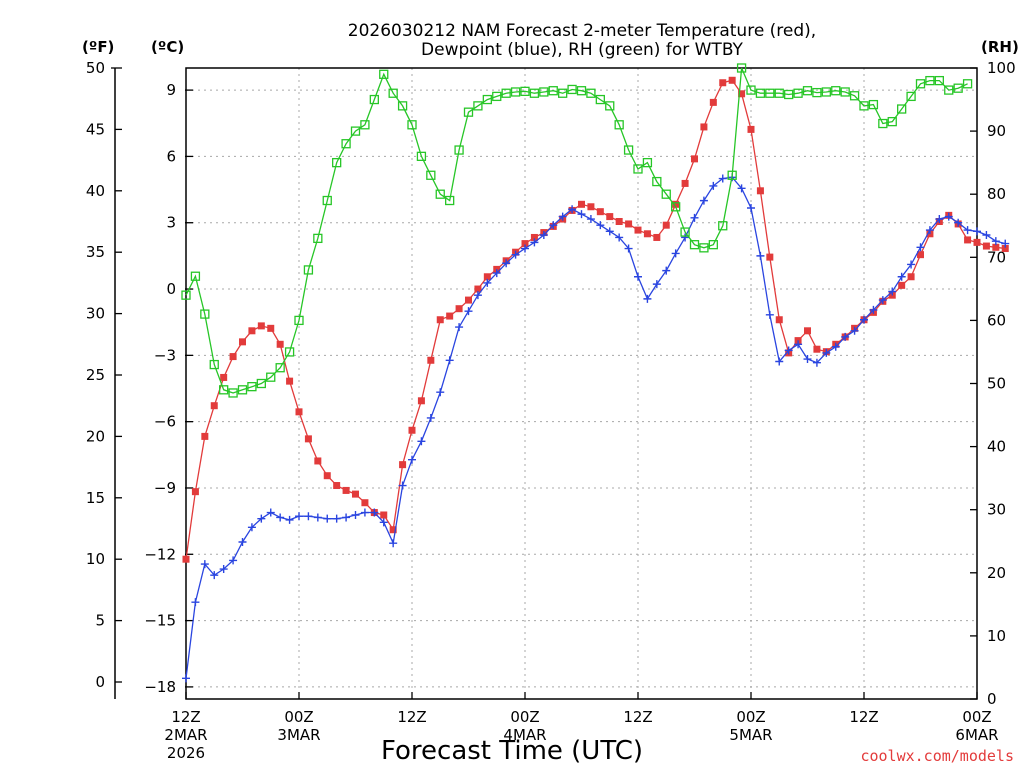  I want to click on fahrenheit-tick-label: 50, so click(95, 68).